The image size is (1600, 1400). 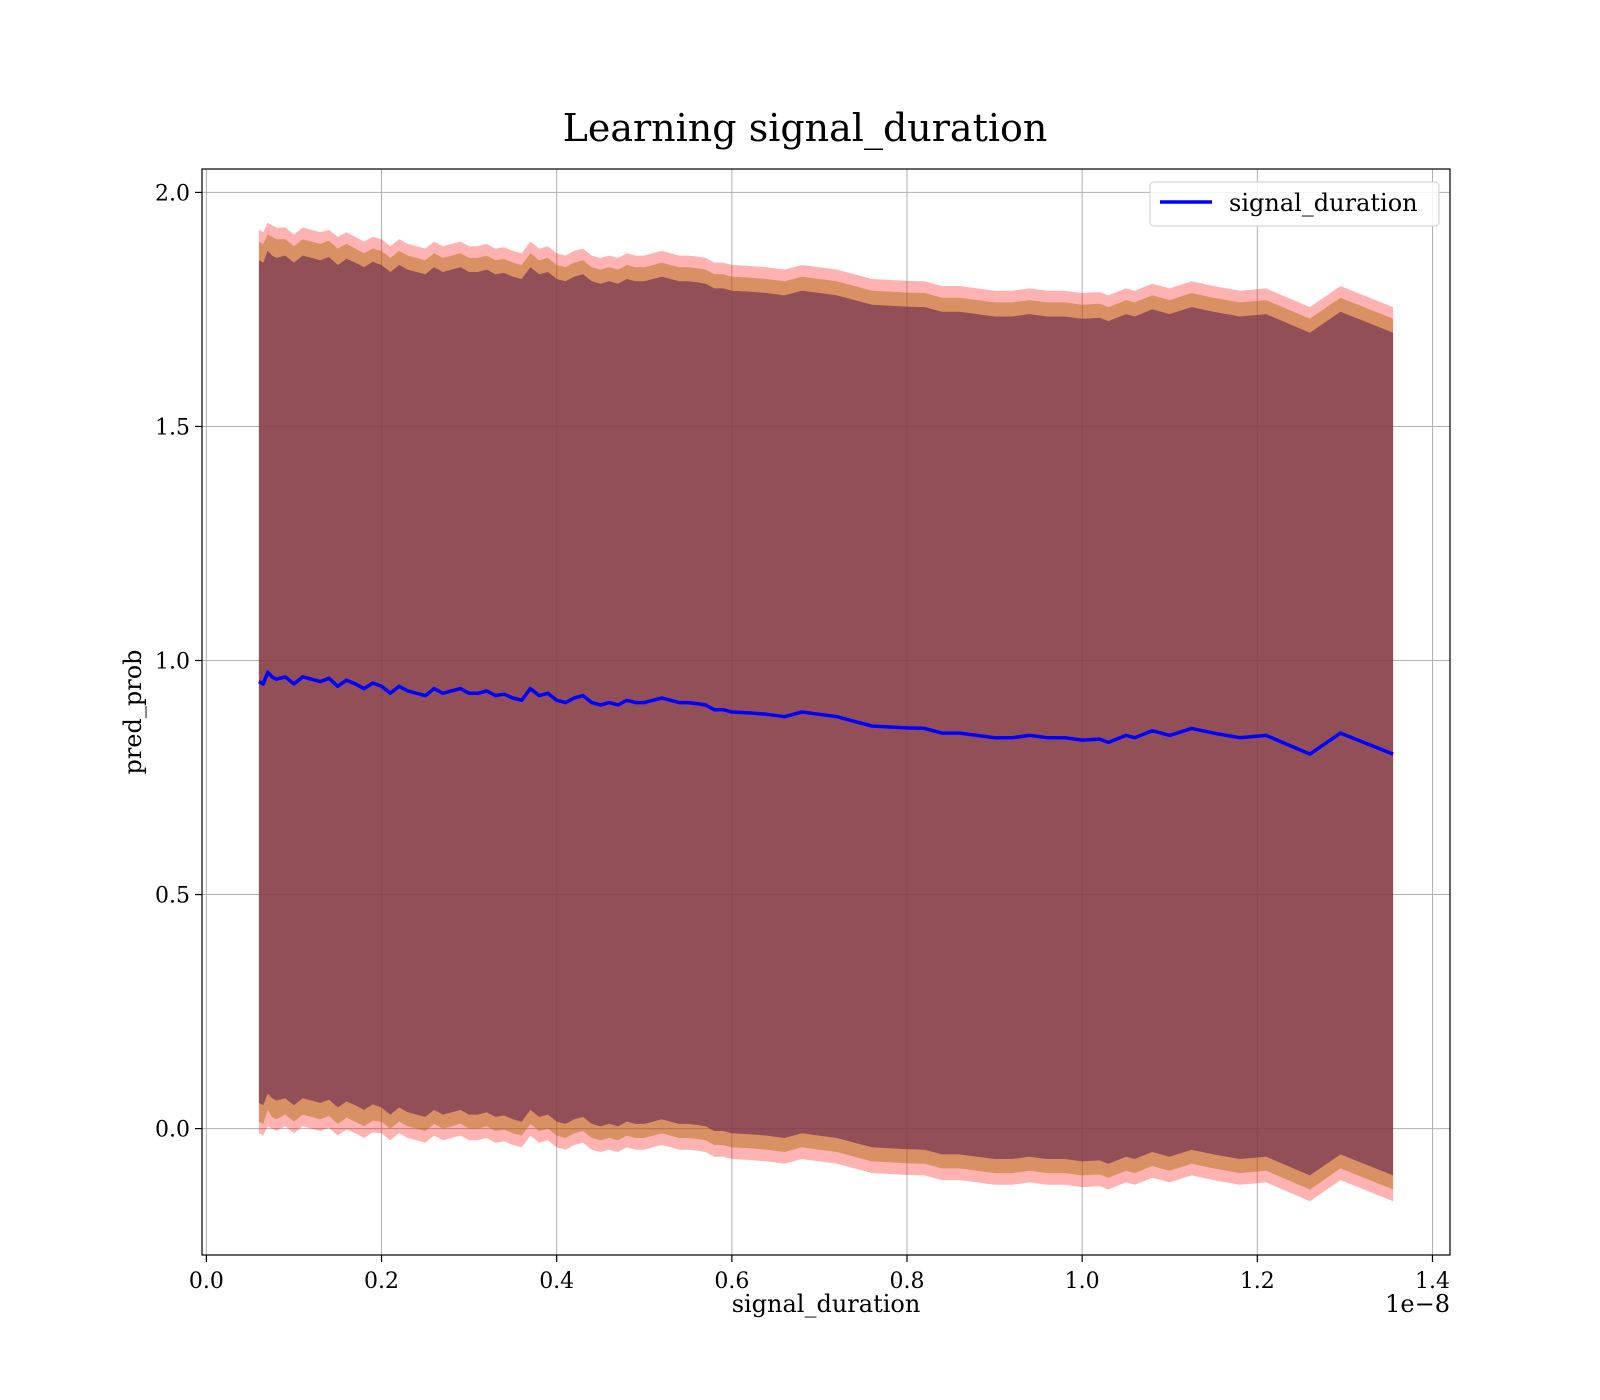 I want to click on x-tick-label: 0.0, so click(x=206, y=1281).